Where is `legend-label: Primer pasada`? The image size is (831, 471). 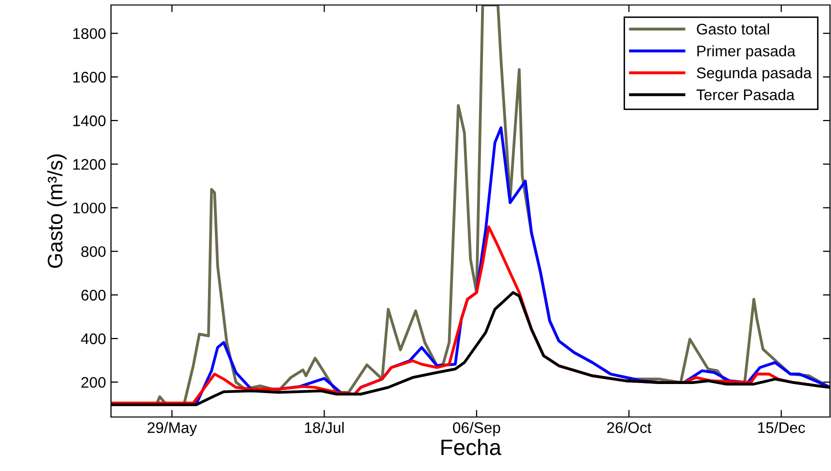 legend-label: Primer pasada is located at coordinates (746, 52).